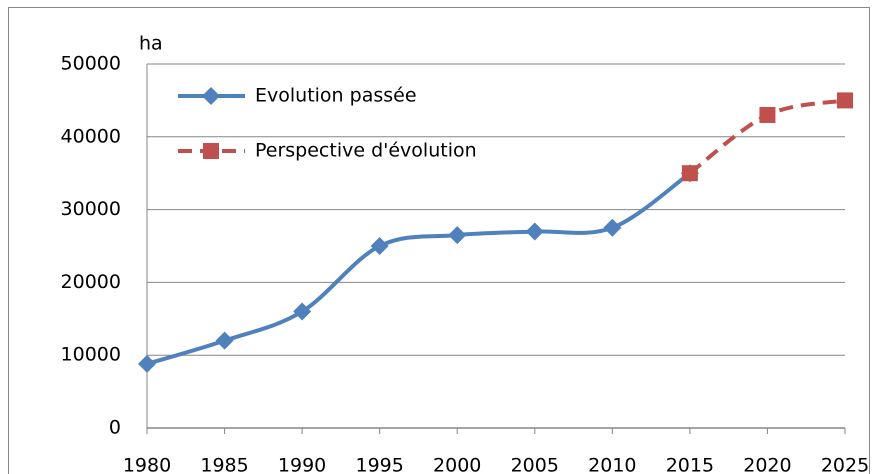  Describe the element at coordinates (845, 464) in the screenshot. I see `x-tick-label: 2025` at that location.